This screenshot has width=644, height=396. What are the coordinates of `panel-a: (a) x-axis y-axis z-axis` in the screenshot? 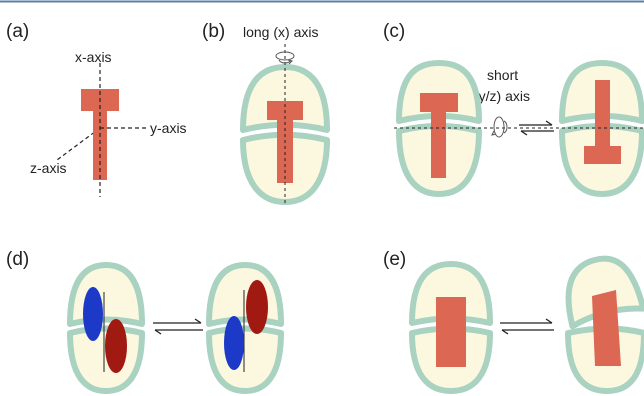 It's located at (96, 109).